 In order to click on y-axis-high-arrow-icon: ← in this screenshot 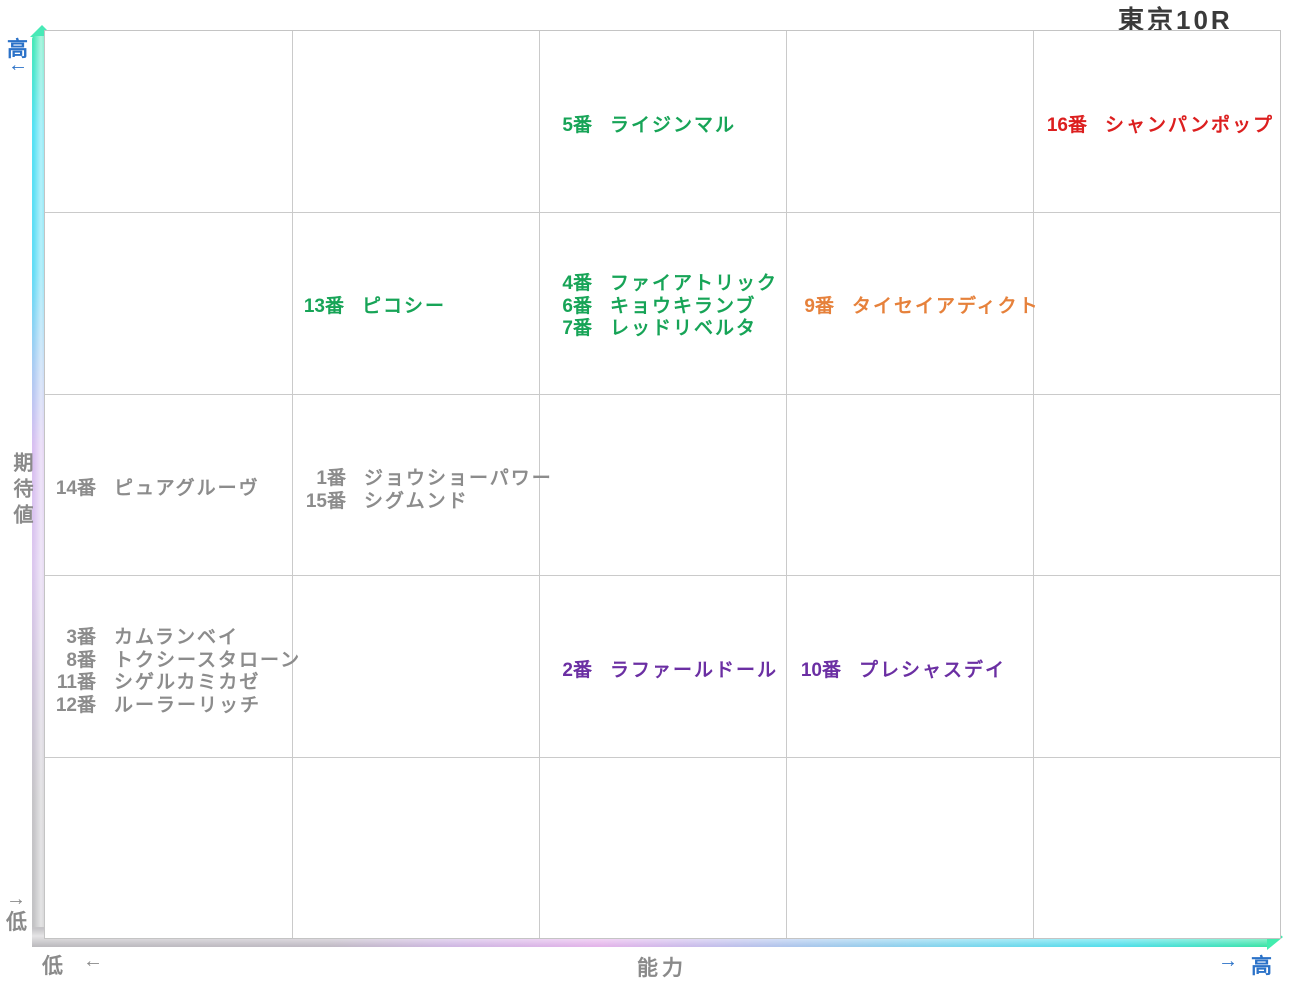, I will do `click(18, 65)`.